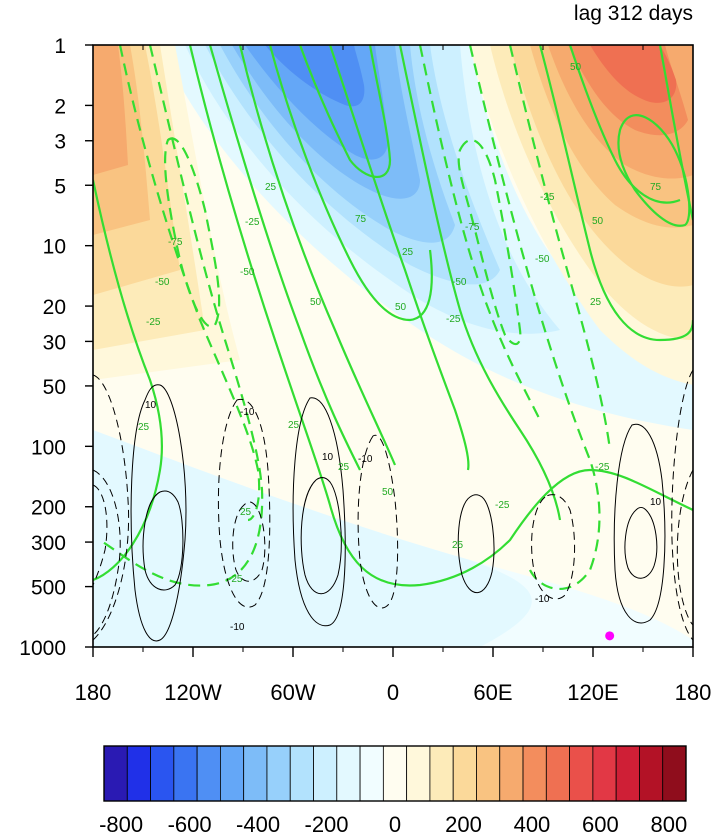 Image resolution: width=714 pixels, height=838 pixels. Describe the element at coordinates (190, 824) in the screenshot. I see `colorbar-tick-label: -600` at that location.